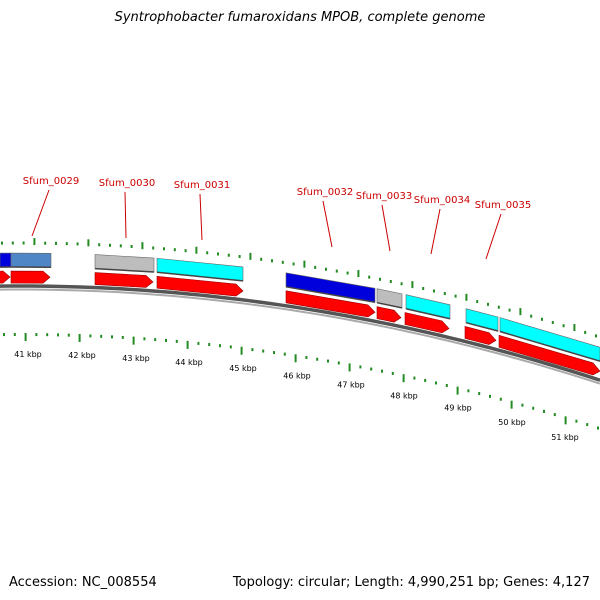 This screenshot has height=600, width=600. I want to click on scale-label: 50 kbp, so click(512, 422).